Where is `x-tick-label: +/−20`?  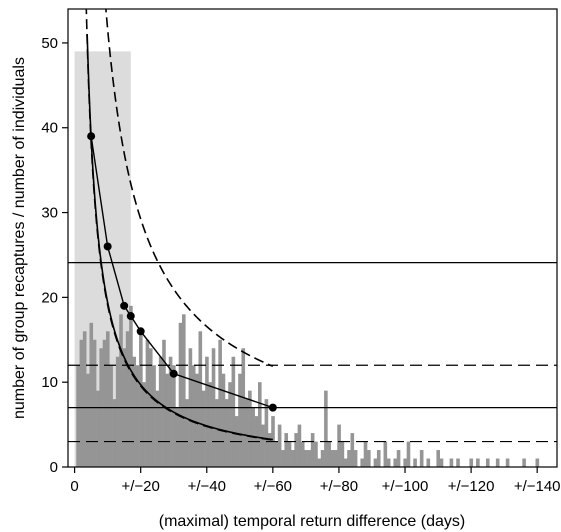 x-tick-label: +/−20 is located at coordinates (141, 486).